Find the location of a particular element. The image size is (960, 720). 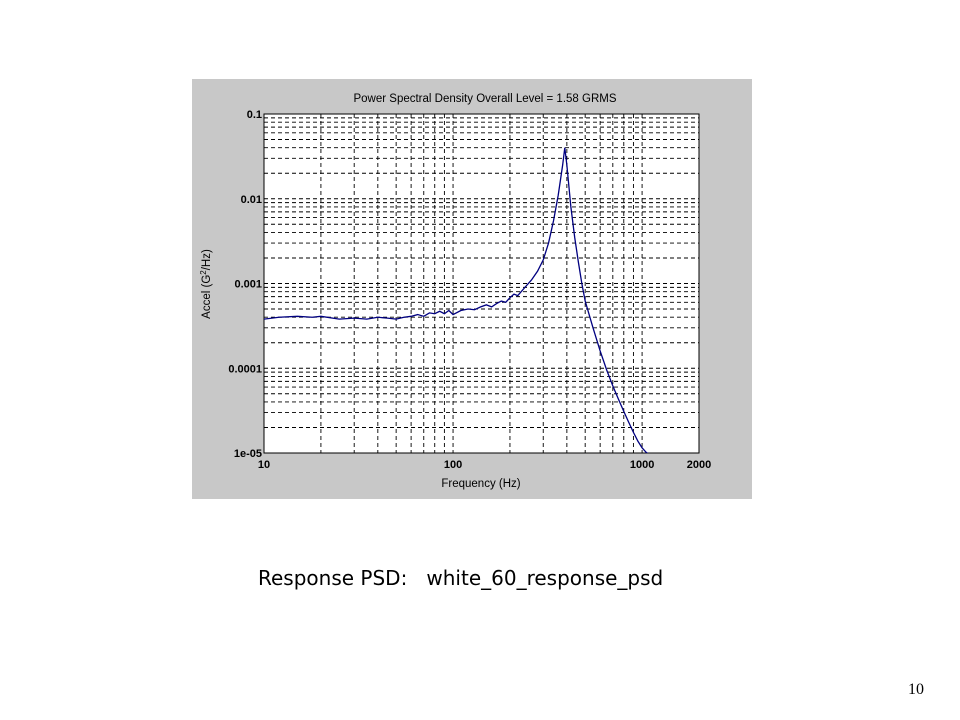

x-tick-label: 1000 is located at coordinates (642, 465).